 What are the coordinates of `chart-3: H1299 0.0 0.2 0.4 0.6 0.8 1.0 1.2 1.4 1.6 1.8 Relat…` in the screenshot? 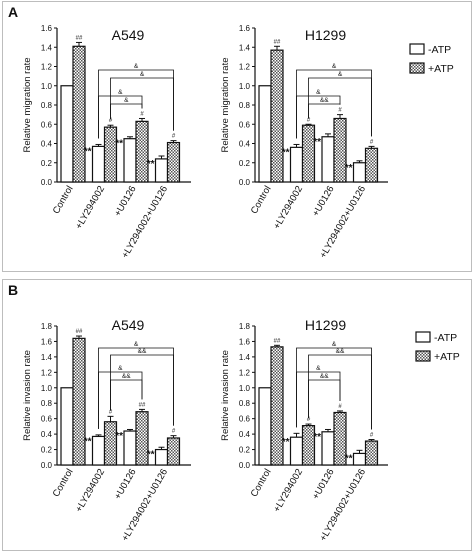 It's located at (304, 430).